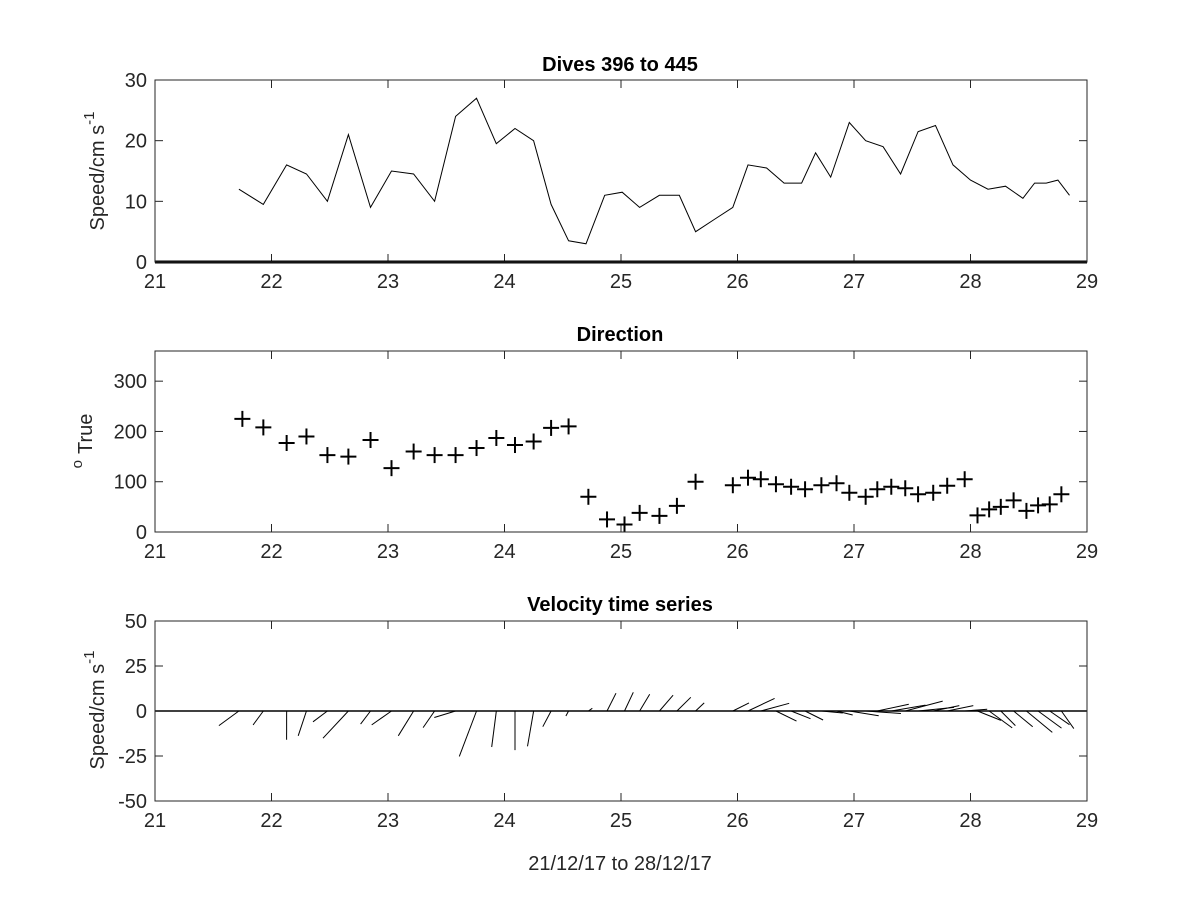 This screenshot has height=900, width=1200. Describe the element at coordinates (130, 432) in the screenshot. I see `ytick-label: 200` at that location.